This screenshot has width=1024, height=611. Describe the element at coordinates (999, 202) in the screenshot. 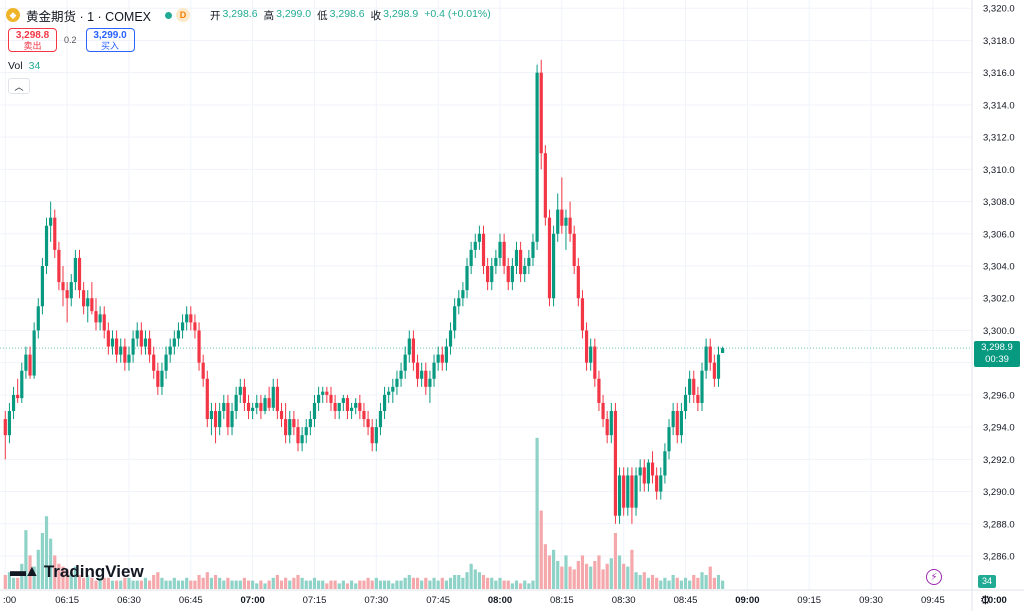

I see `y-tick-label: 3,308.0` at that location.